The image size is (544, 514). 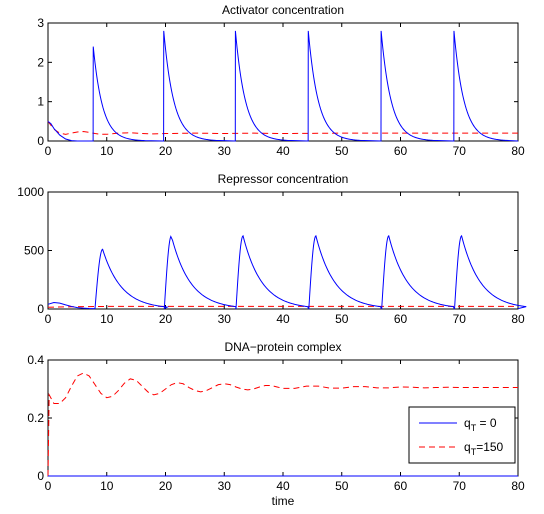 What do you see at coordinates (283, 179) in the screenshot?
I see `panel-title: Repressor concentration` at bounding box center [283, 179].